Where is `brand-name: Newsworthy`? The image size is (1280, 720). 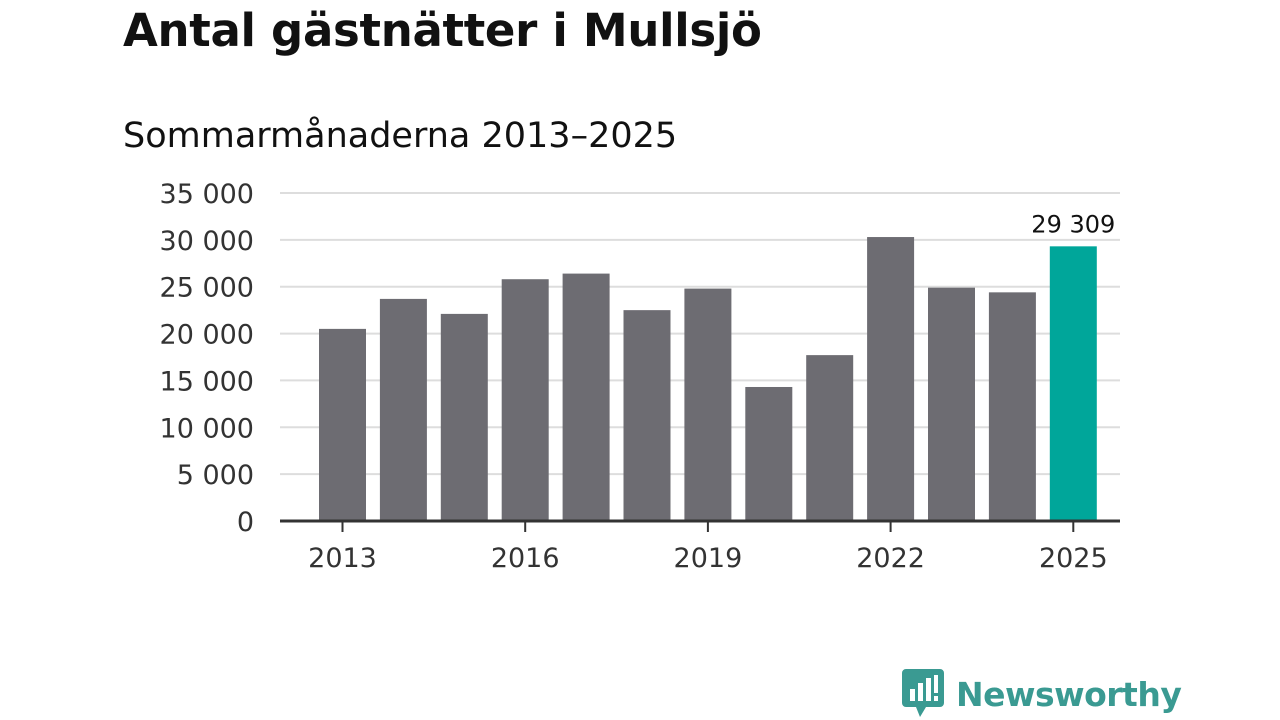
brand-name: Newsworthy is located at coordinates (1069, 694).